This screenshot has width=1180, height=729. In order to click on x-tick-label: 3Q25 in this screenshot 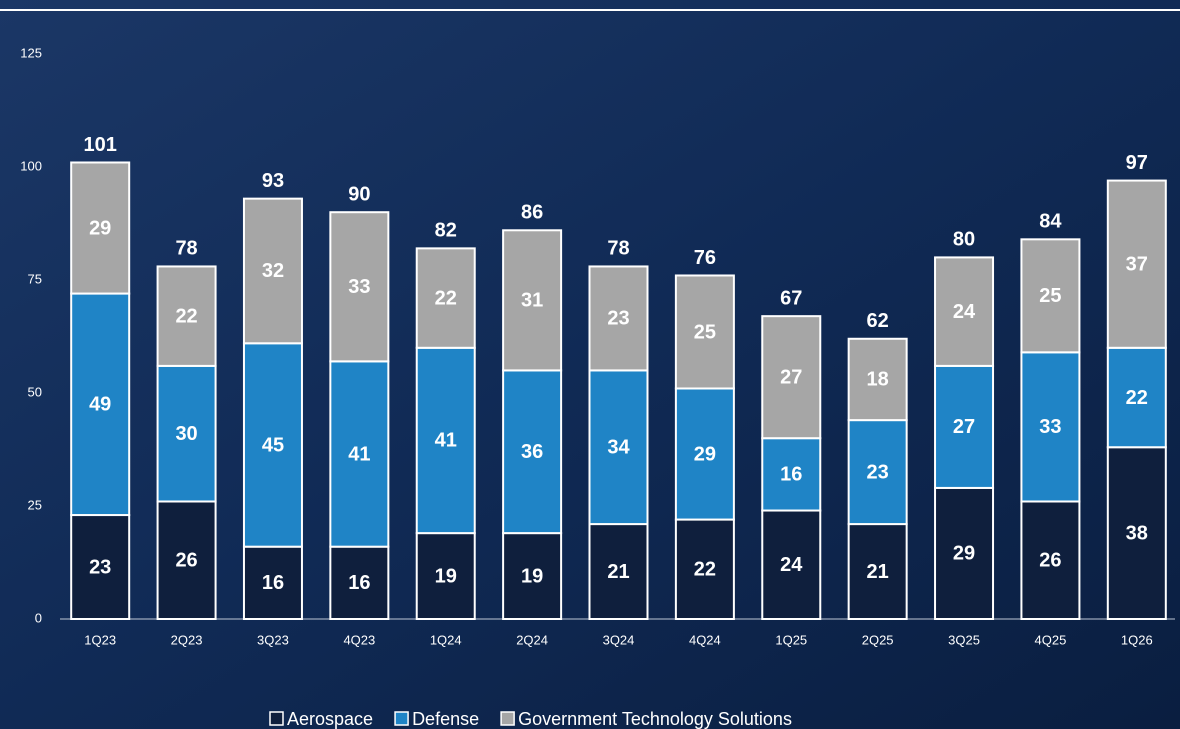, I will do `click(964, 639)`.